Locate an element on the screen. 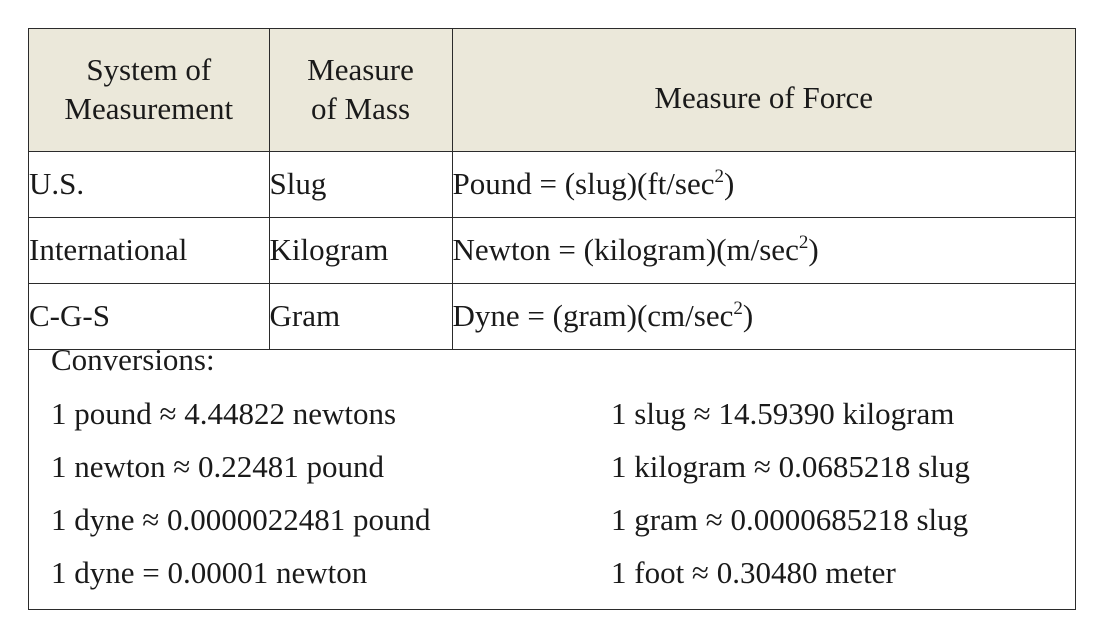 This screenshot has height=638, width=1104. table-row: U.S. Slug Pound = (slug)(ft/sec2) is located at coordinates (552, 184).